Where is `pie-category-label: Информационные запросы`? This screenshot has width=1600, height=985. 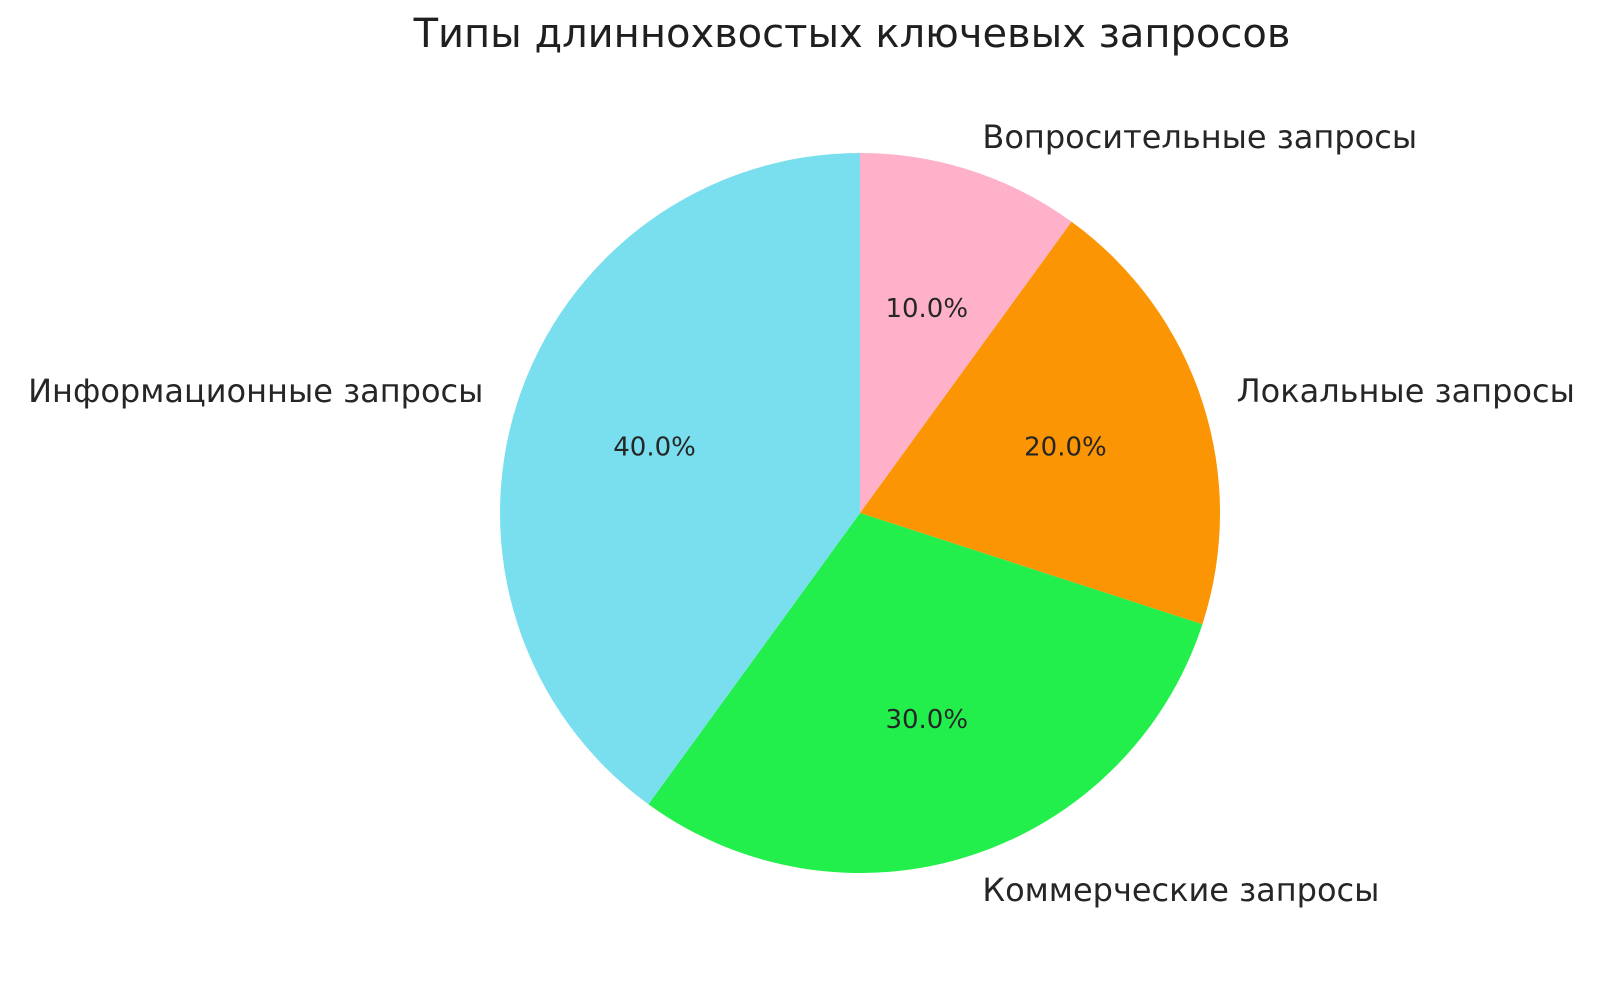
pie-category-label: Информационные запросы is located at coordinates (255, 391).